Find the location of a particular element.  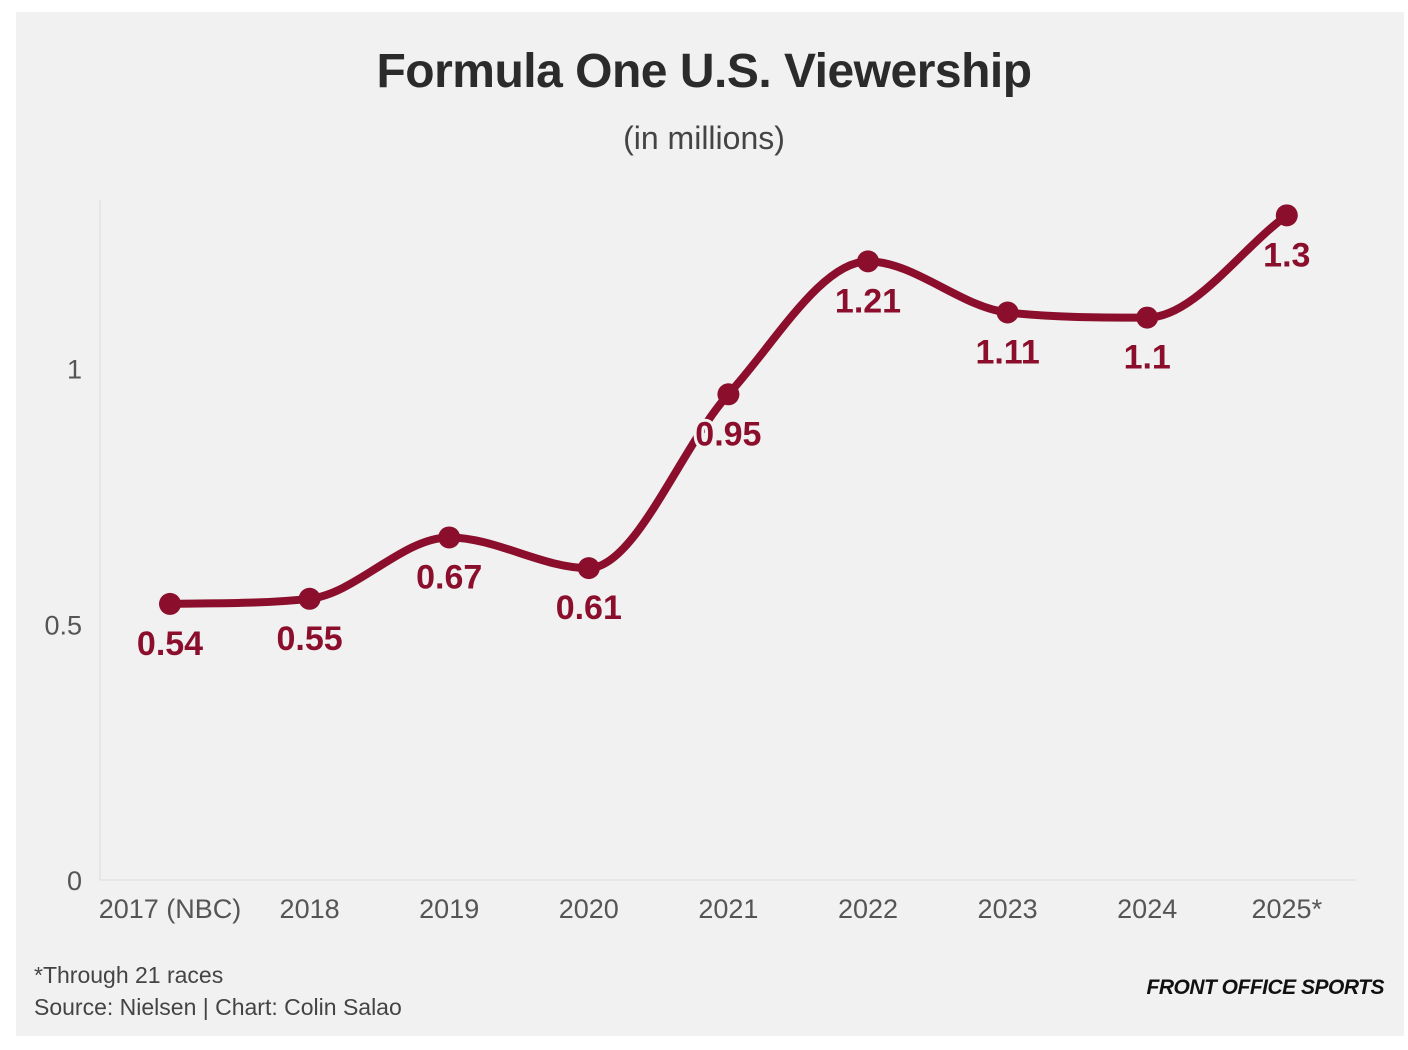

chart-subtitle: (in millions) is located at coordinates (704, 138).